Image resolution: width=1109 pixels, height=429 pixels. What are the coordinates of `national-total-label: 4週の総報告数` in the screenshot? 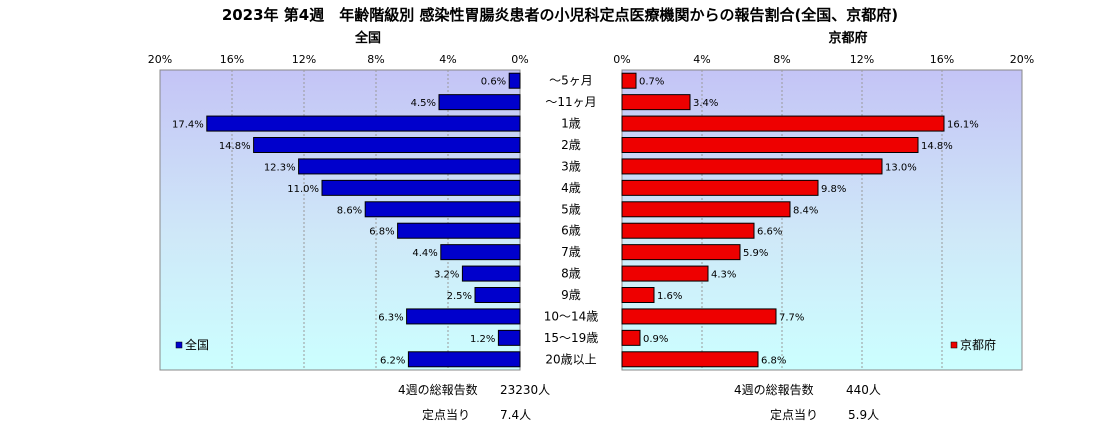 It's located at (438, 389).